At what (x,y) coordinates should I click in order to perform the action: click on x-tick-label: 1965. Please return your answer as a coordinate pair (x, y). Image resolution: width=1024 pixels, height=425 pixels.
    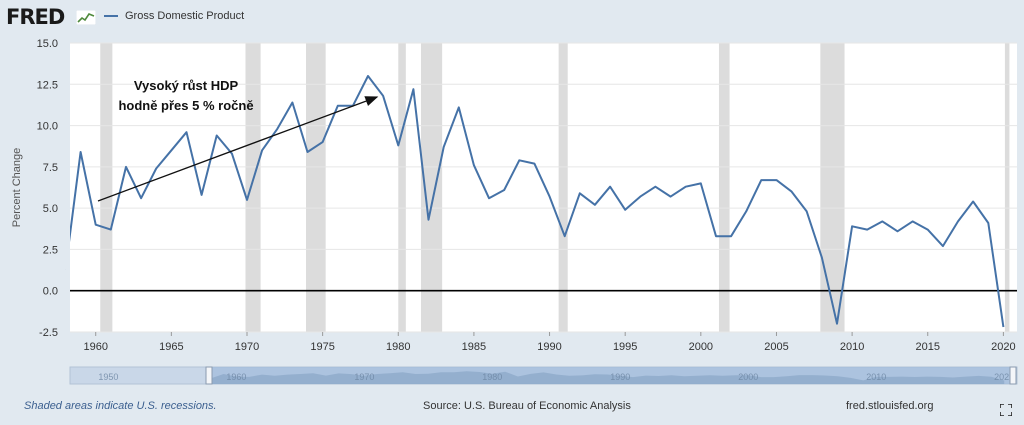
    Looking at the image, I should click on (171, 347).